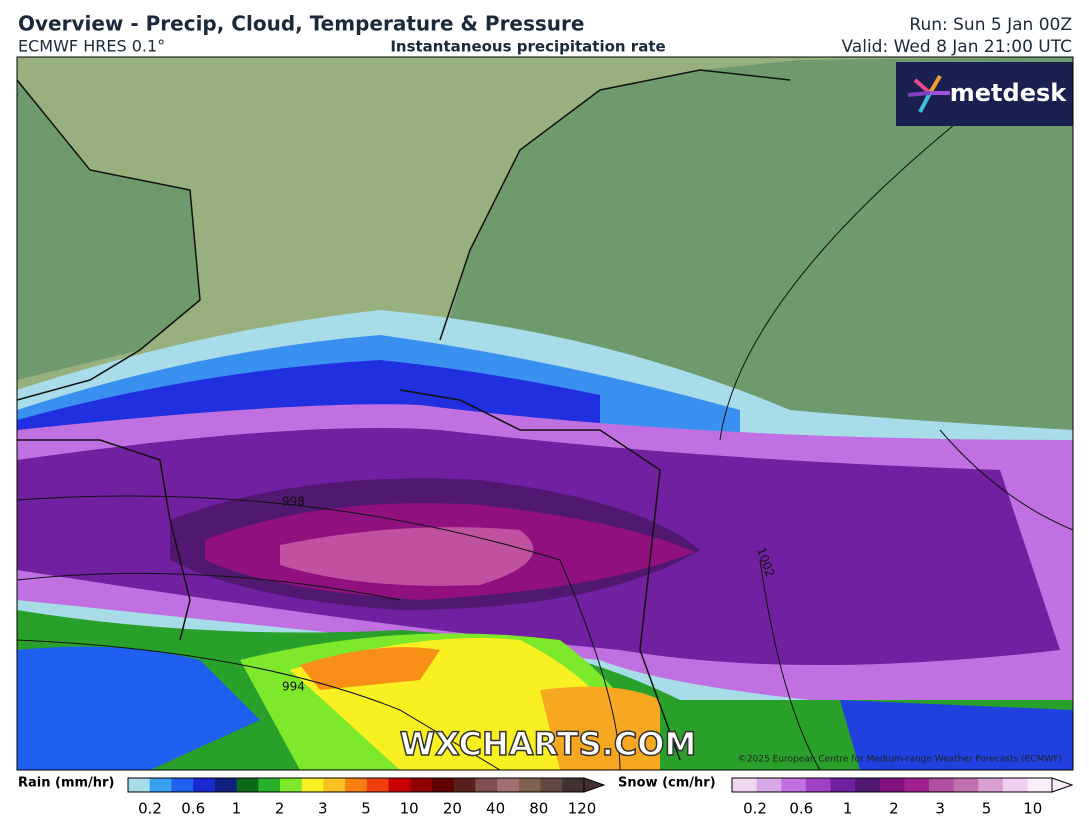 The image size is (1089, 835). I want to click on snow-colorbar-border, so click(892, 785).